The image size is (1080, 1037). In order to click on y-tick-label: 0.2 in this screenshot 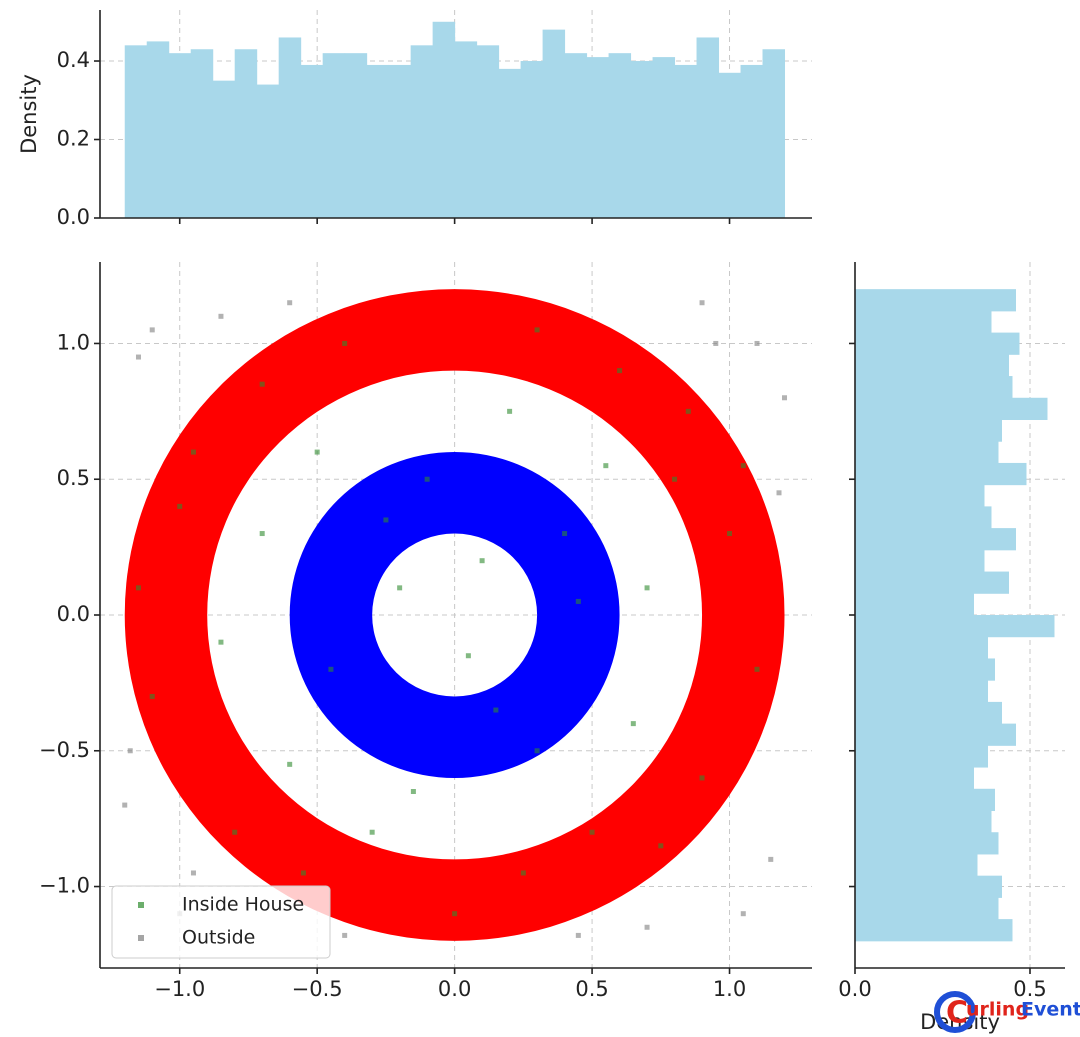, I will do `click(73, 139)`.